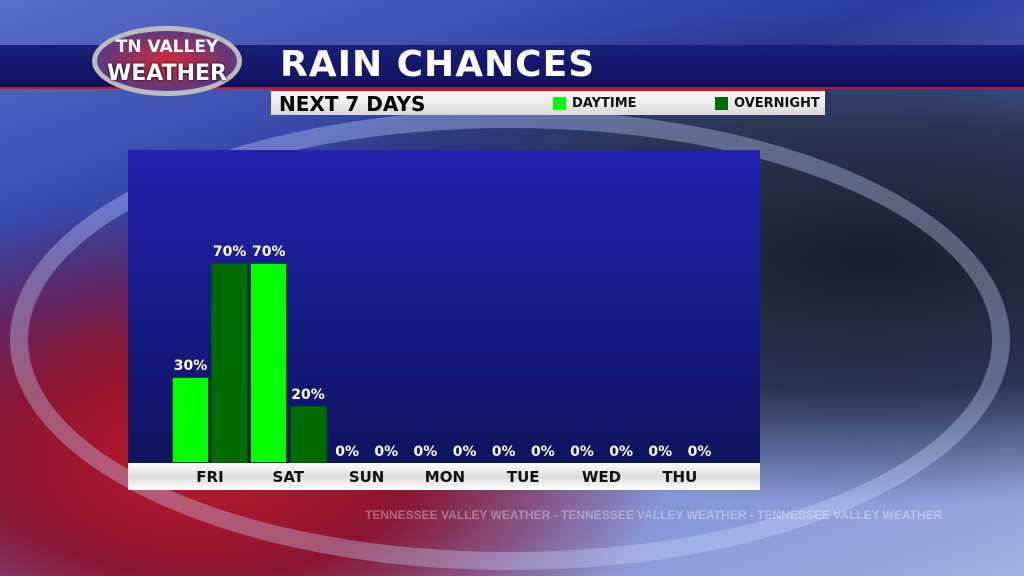  What do you see at coordinates (230, 362) in the screenshot?
I see `bar-fri-overnight` at bounding box center [230, 362].